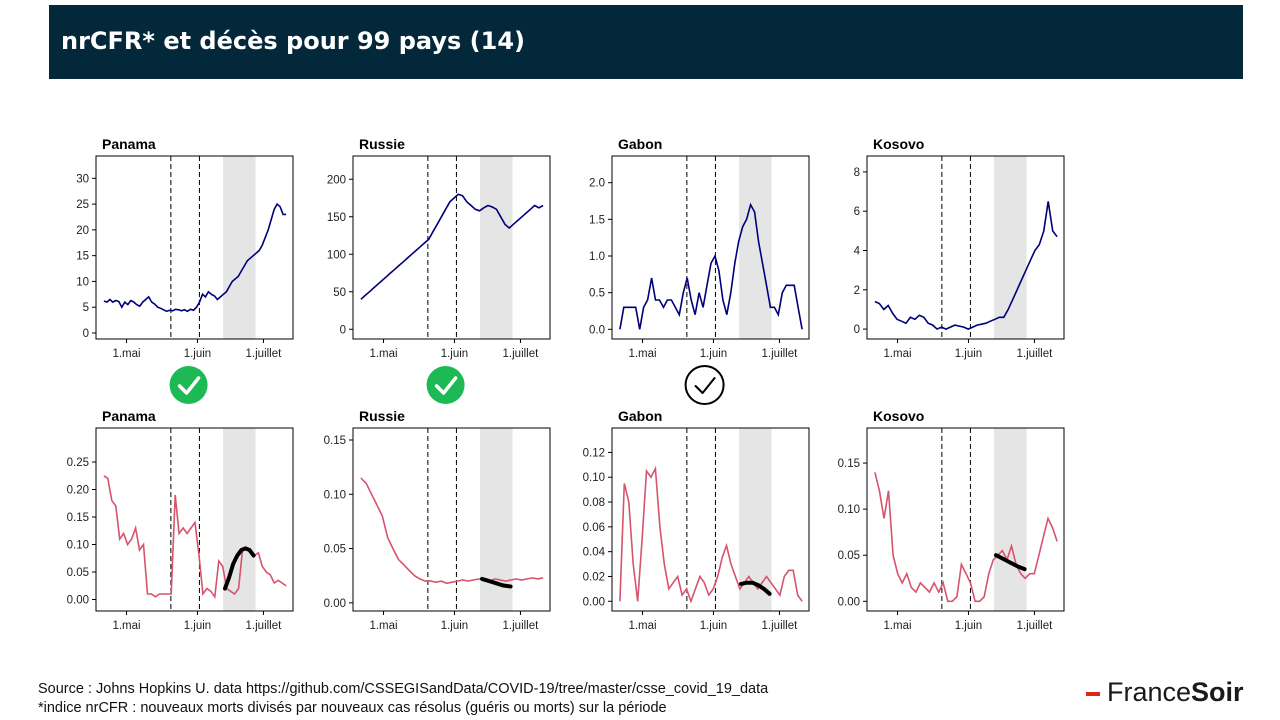 Image resolution: width=1280 pixels, height=720 pixels. What do you see at coordinates (597, 220) in the screenshot?
I see `y-tick-label: 1.5` at bounding box center [597, 220].